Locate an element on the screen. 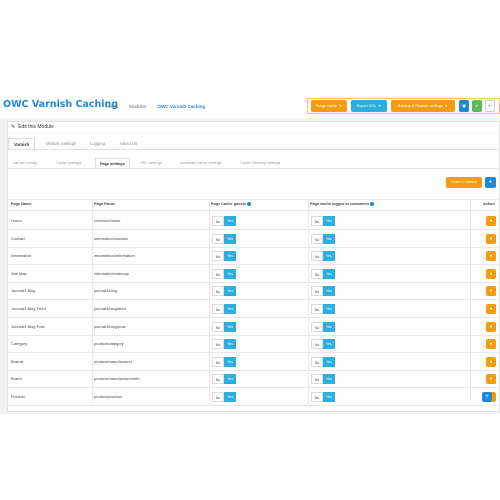  tab-varnish-config: Varnish config is located at coordinates (25, 163).